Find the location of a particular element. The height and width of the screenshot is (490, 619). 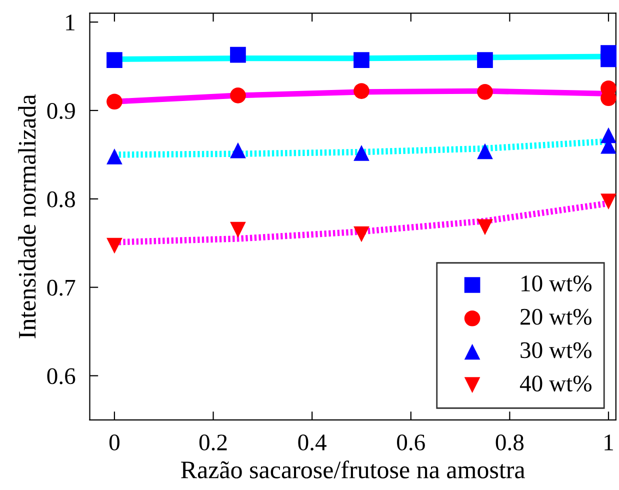

x-tick-label: 1 is located at coordinates (608, 442).